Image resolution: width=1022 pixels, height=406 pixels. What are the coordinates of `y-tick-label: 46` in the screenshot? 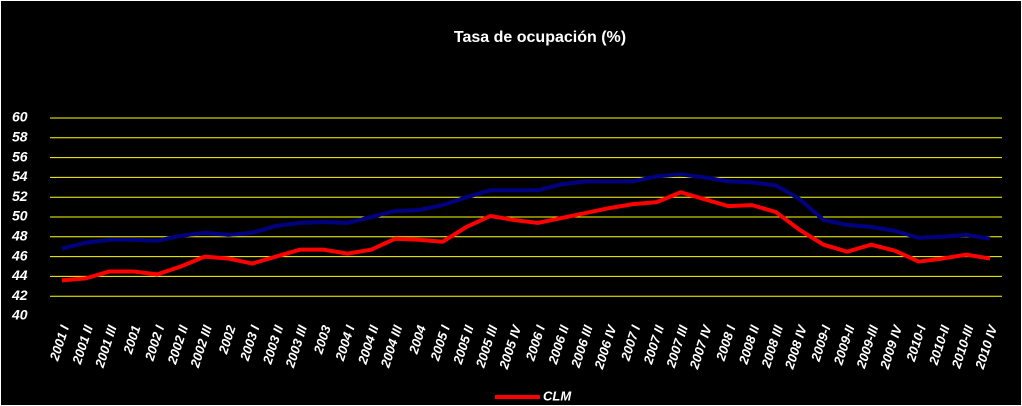 It's located at (19, 255).